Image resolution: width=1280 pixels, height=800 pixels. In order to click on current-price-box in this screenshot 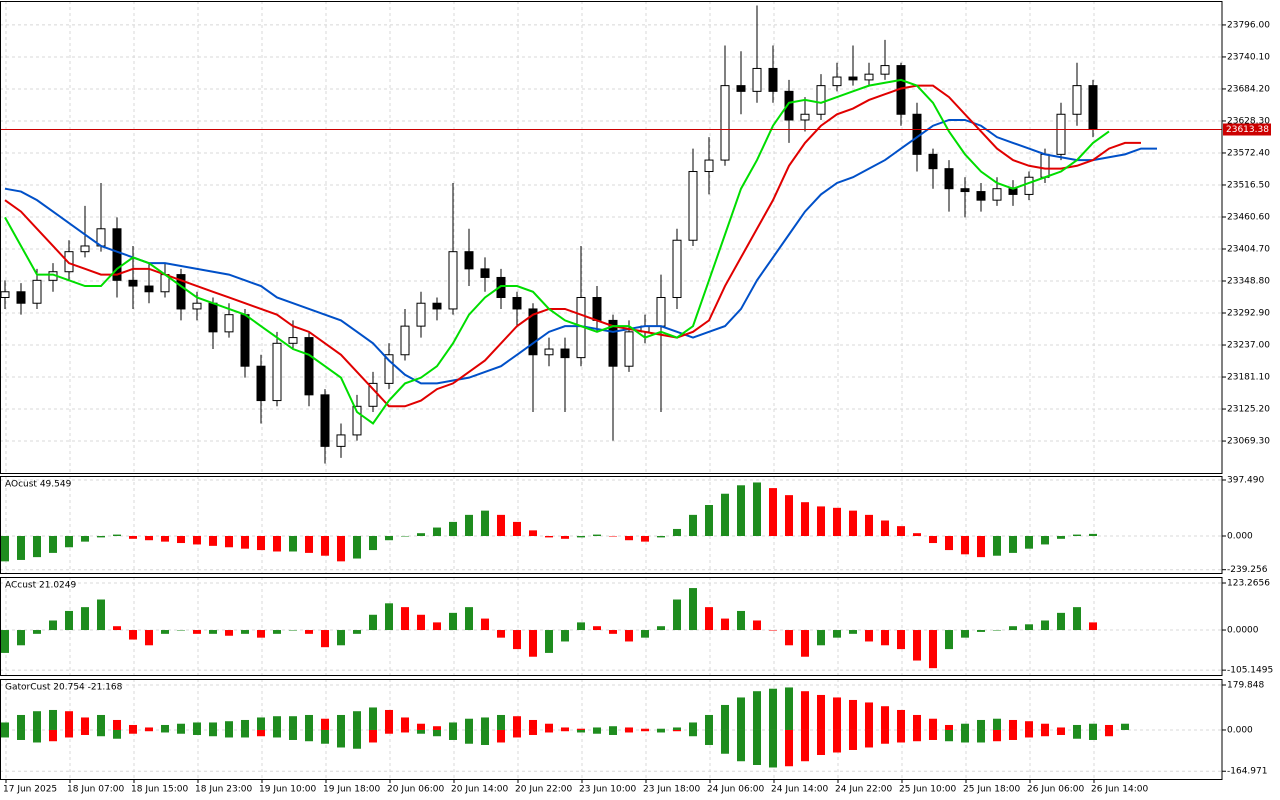, I will do `click(1247, 129)`.